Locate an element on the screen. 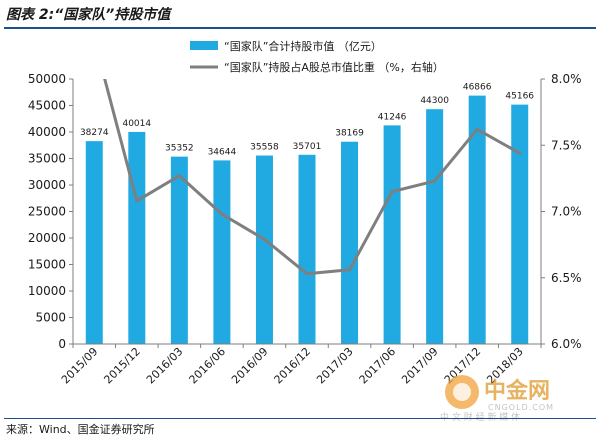 The image size is (600, 439). watermark-tagline: 中 文 财 经 新 媒 体 is located at coordinates (480, 417).